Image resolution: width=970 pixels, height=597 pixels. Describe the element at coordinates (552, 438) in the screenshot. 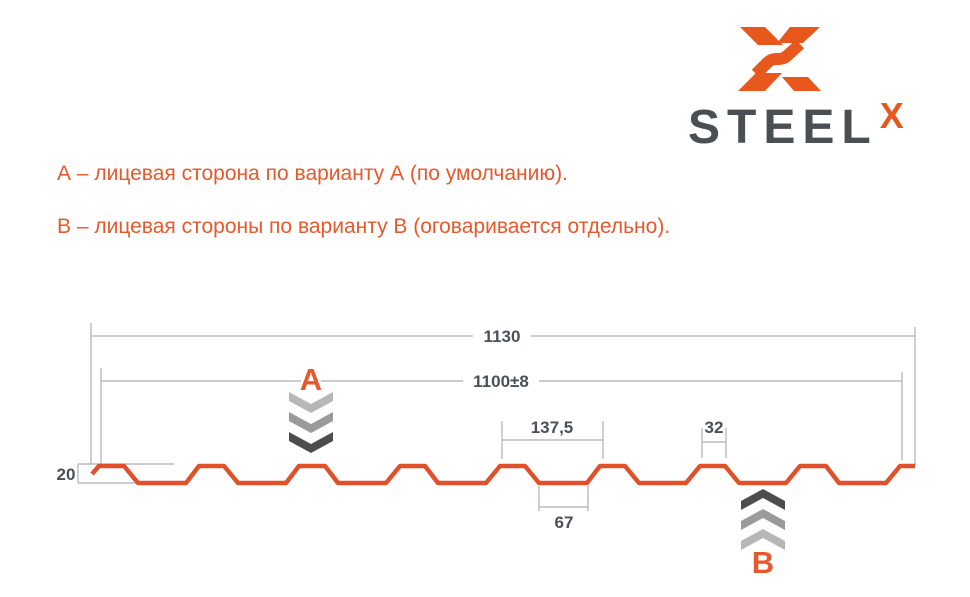

I see `dimension-pitch-137-5: 137,5` at that location.